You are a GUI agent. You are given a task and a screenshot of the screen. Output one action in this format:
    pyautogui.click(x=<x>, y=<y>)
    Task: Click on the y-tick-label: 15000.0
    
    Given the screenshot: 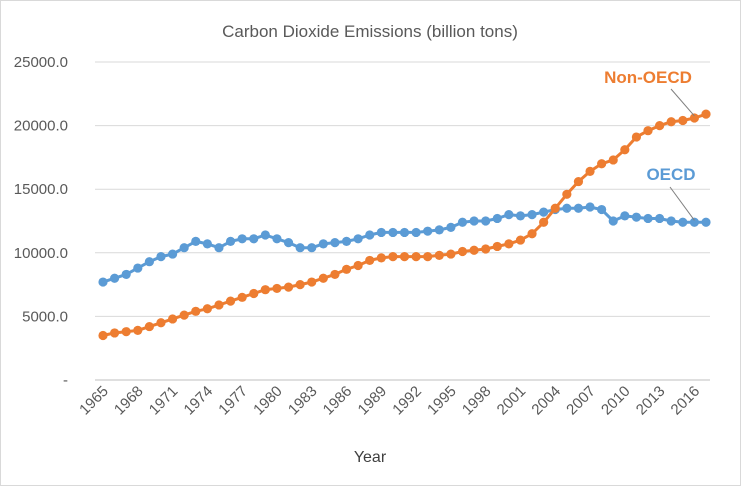 What is the action you would take?
    pyautogui.click(x=41, y=189)
    